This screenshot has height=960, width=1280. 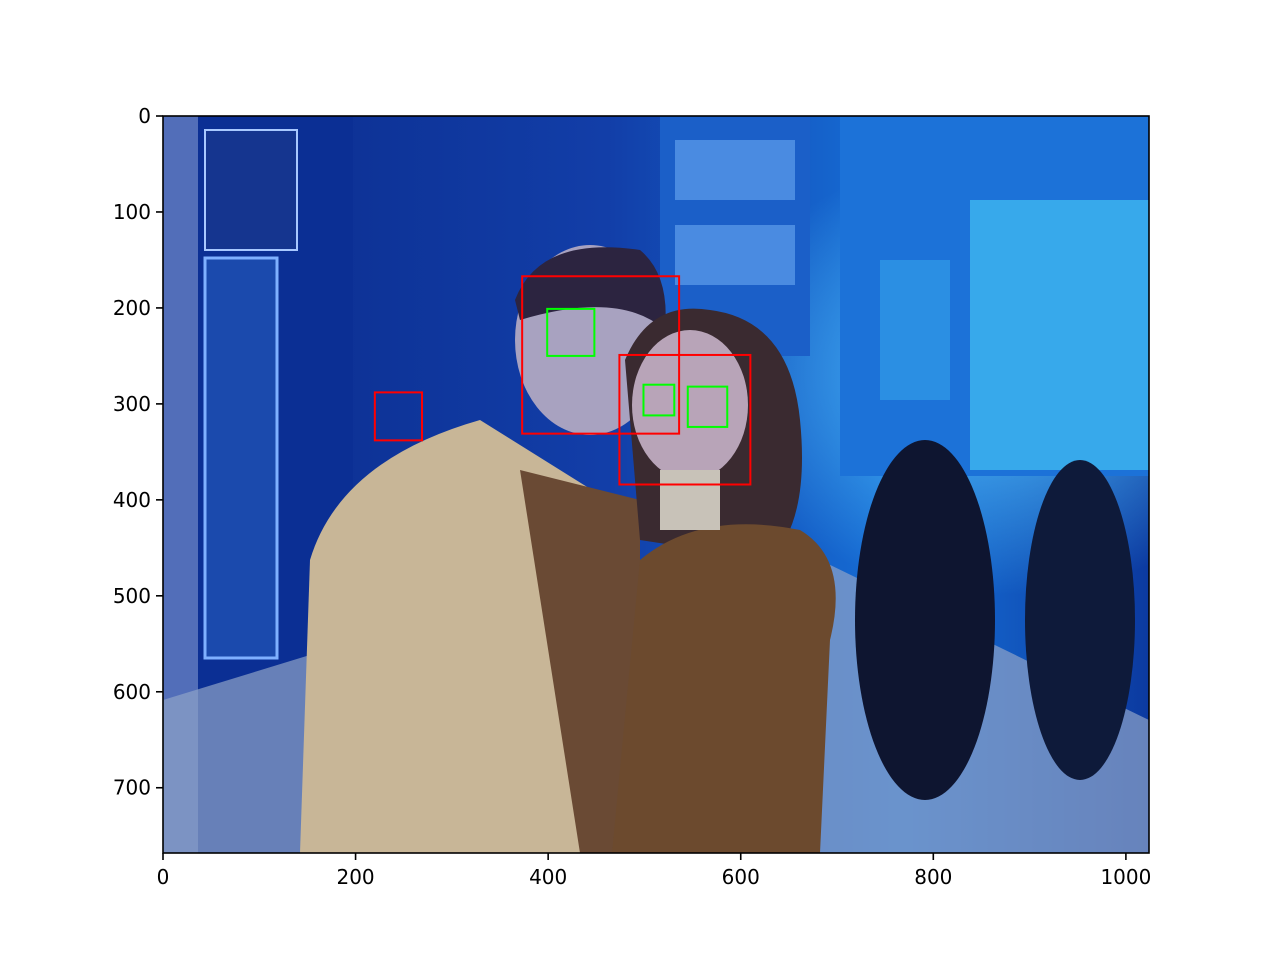 What do you see at coordinates (144, 116) in the screenshot?
I see `y-tick-label: 0` at bounding box center [144, 116].